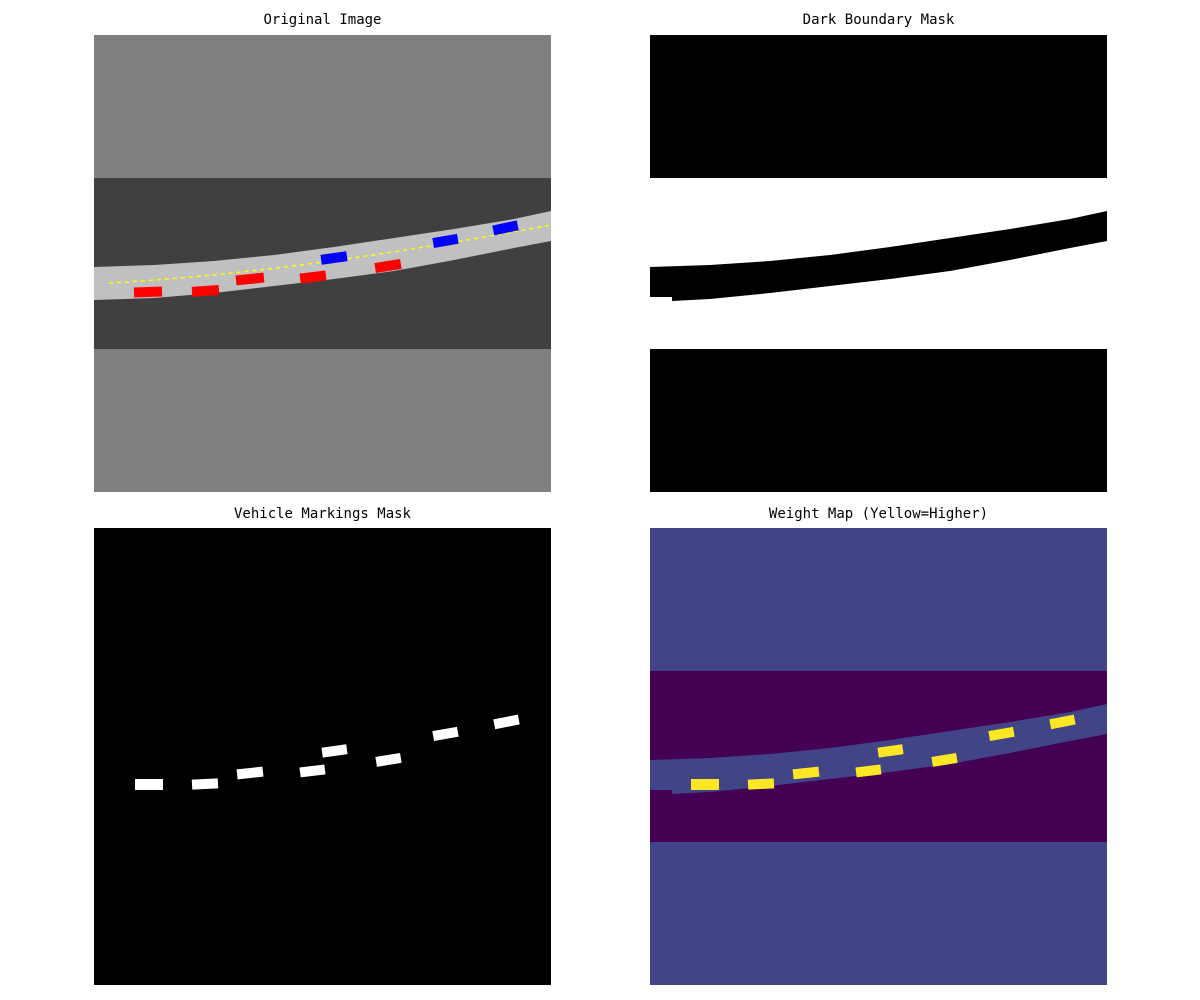 This screenshot has width=1200, height=1000. Describe the element at coordinates (322, 514) in the screenshot. I see `panel-title-vehicle-markings: Vehicle Markings Mask` at that location.